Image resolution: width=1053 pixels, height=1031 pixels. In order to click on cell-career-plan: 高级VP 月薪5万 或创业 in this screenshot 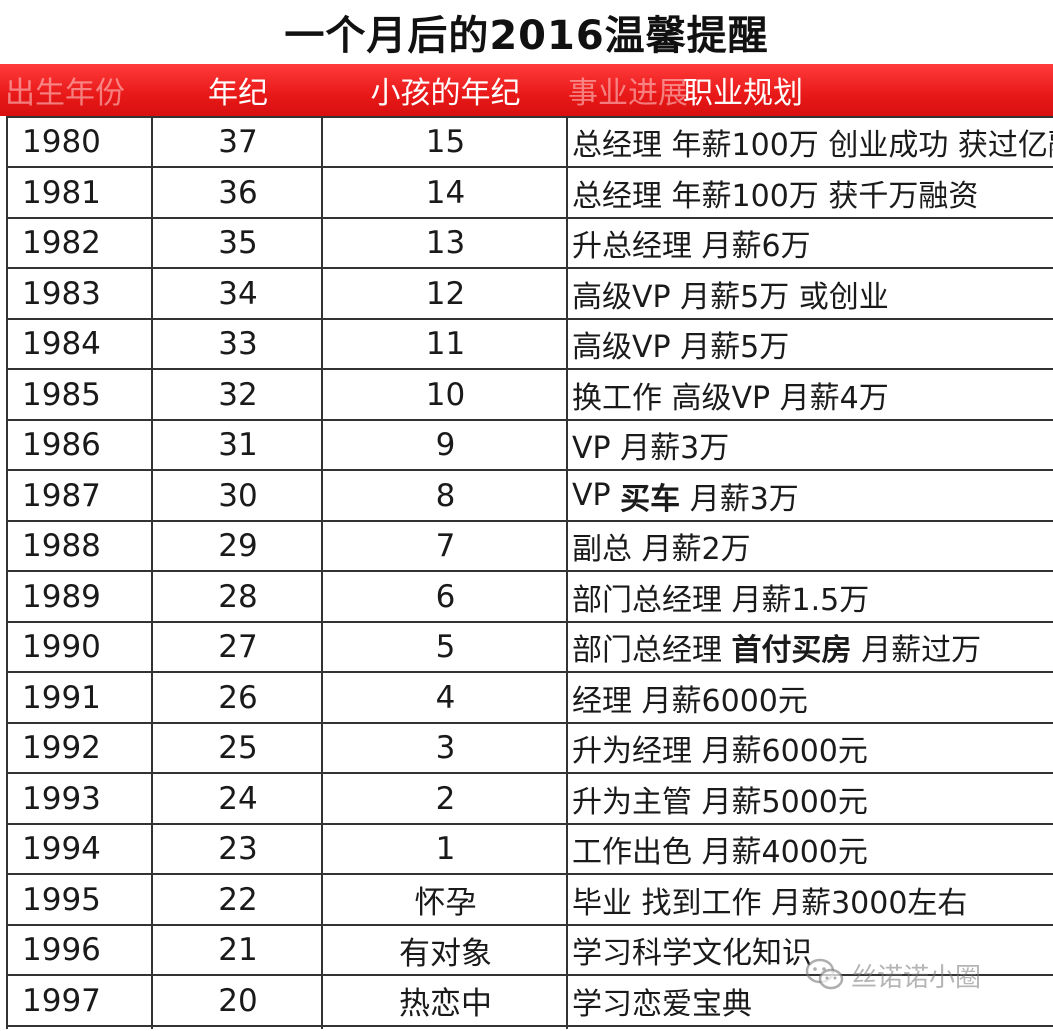, I will do `click(730, 297)`.